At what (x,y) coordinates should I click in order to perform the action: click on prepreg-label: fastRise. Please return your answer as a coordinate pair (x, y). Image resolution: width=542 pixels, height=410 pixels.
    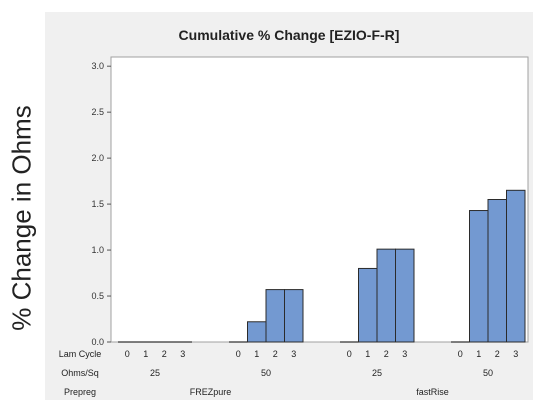
    Looking at the image, I should click on (432, 392).